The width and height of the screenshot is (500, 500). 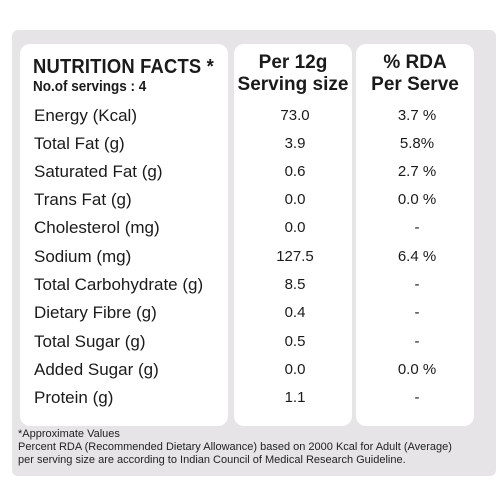 What do you see at coordinates (95, 312) in the screenshot?
I see `nutrient-name: Dietary Fibre (g)` at bounding box center [95, 312].